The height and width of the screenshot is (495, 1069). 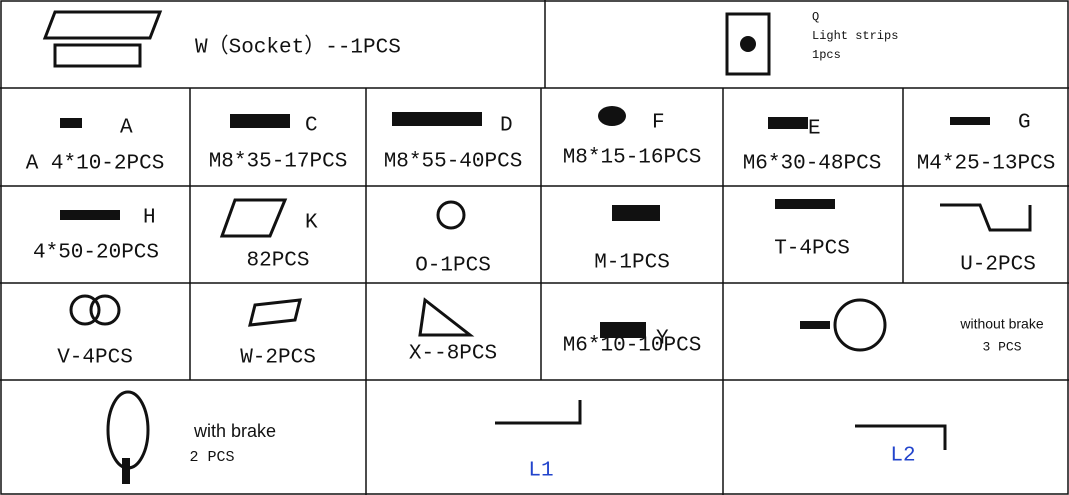 What do you see at coordinates (902, 456) in the screenshot?
I see `wrench-label: L2` at bounding box center [902, 456].